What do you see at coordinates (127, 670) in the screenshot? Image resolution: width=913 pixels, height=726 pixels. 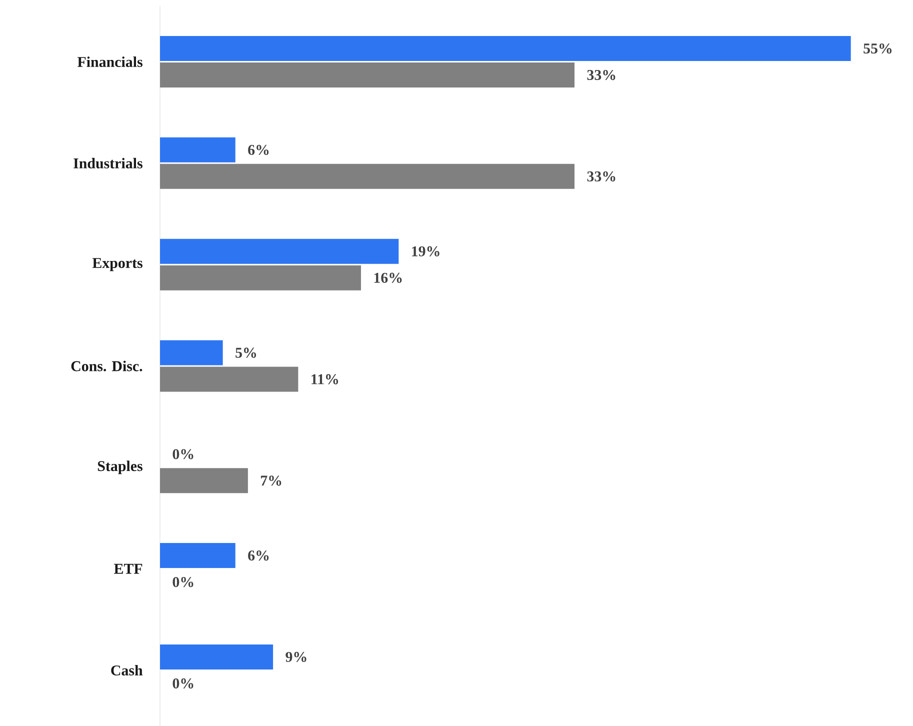 I see `y-tick-label: Cash` at bounding box center [127, 670].